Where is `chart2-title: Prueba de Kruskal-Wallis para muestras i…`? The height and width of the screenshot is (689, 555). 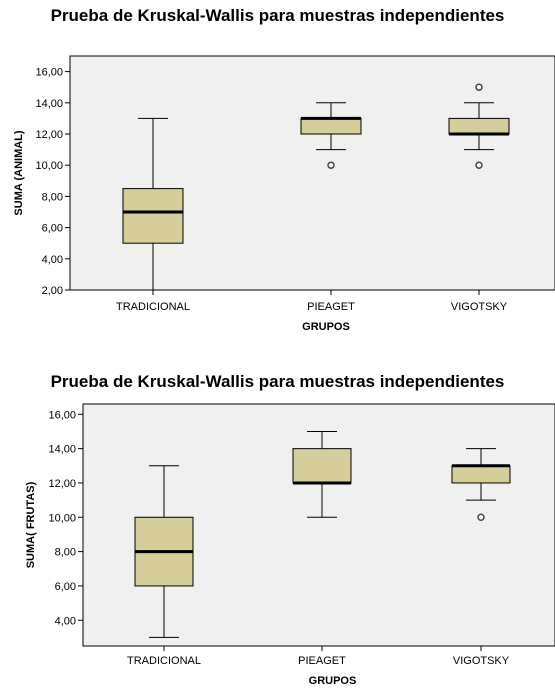
chart2-title: Prueba de Kruskal-Wallis para muestras i… is located at coordinates (277, 381).